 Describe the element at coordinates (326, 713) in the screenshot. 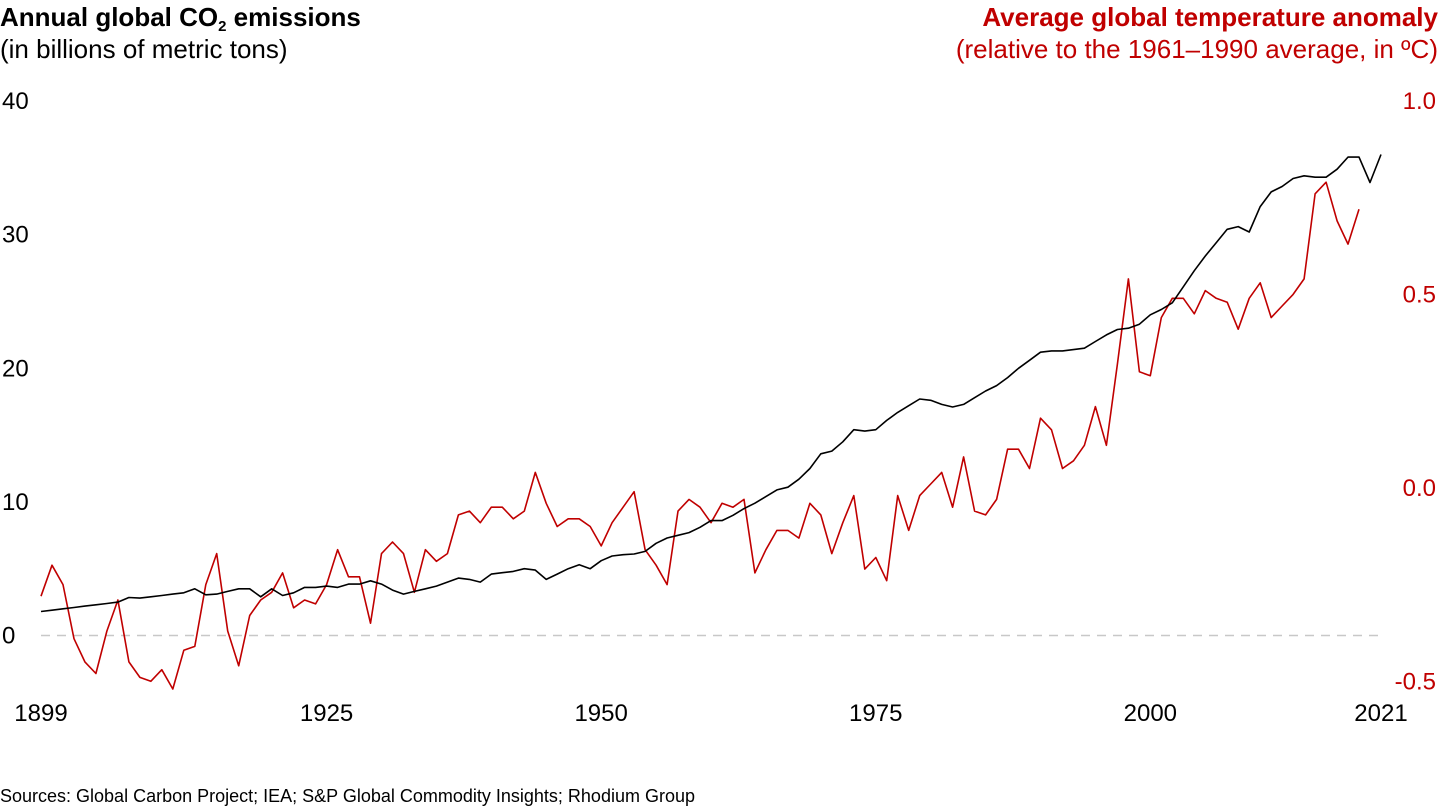

I see `x-axis-tick-label: 1925` at that location.